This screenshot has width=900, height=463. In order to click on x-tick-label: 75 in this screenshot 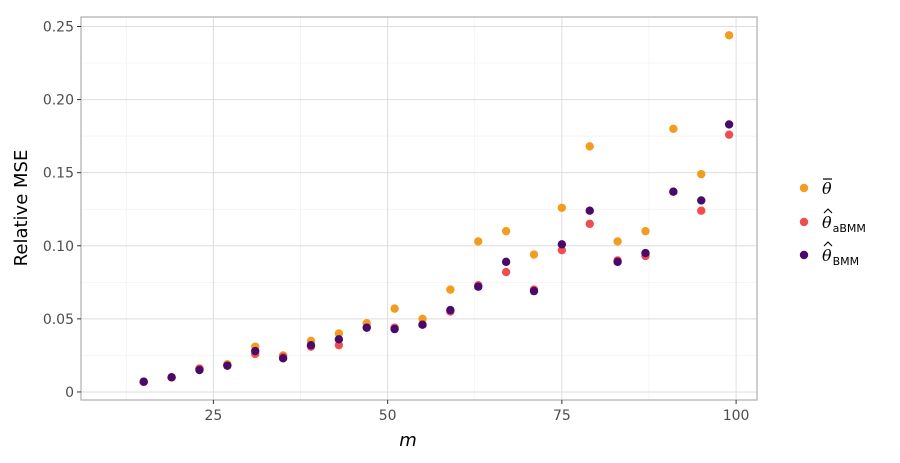, I will do `click(562, 416)`.